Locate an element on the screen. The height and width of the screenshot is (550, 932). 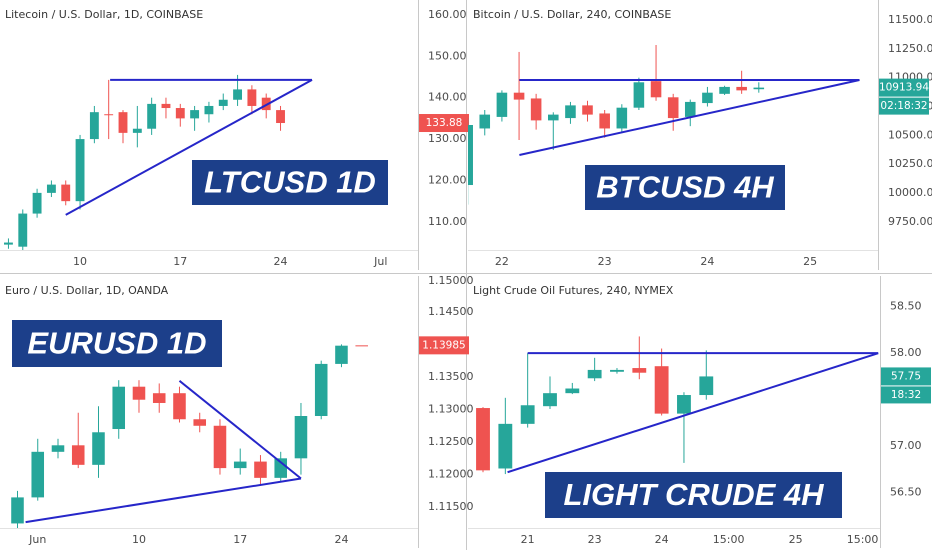
y-tick-label: 58.50 is located at coordinates (906, 306).